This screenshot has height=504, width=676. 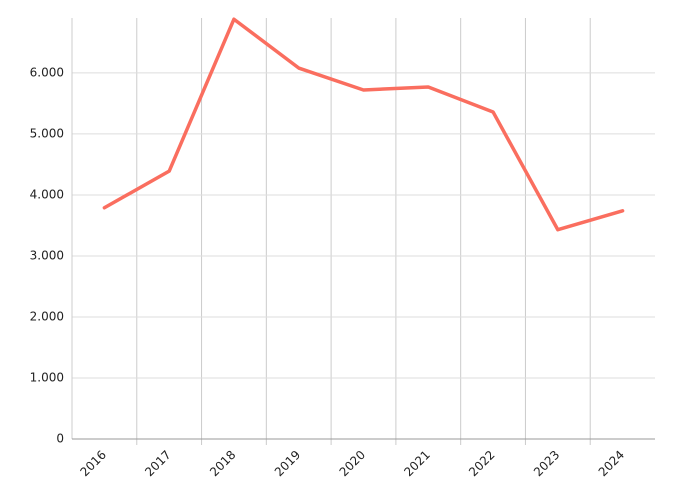 What do you see at coordinates (222, 463) in the screenshot?
I see `x-tick-label: 2018` at bounding box center [222, 463].